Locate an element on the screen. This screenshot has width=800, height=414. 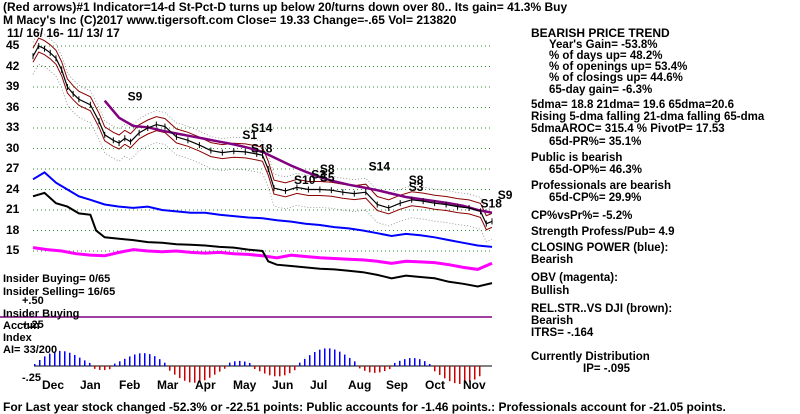
x-month-nov: Nov is located at coordinates (474, 385).